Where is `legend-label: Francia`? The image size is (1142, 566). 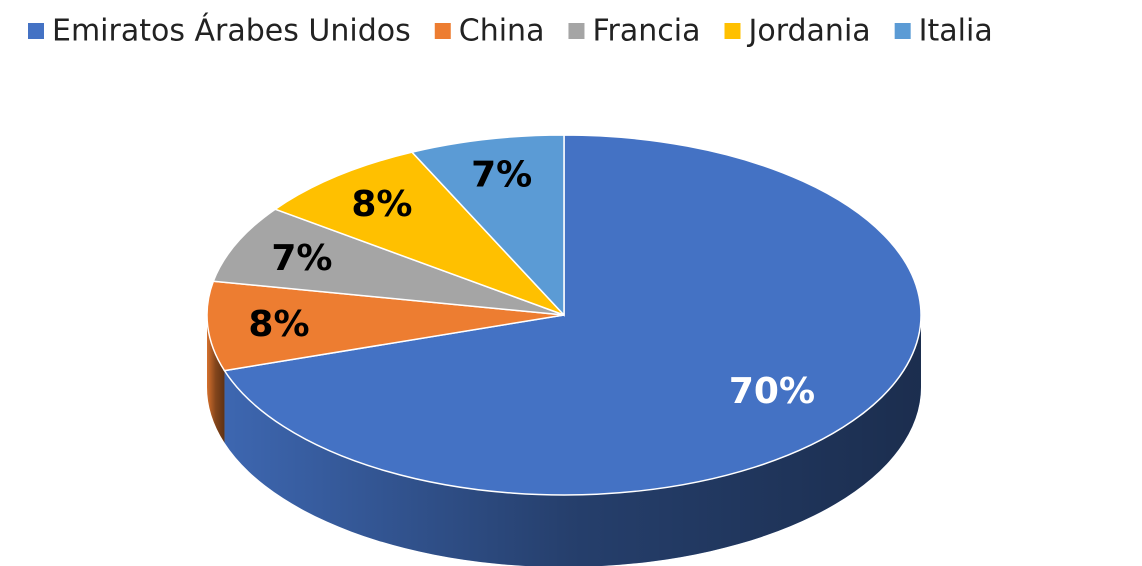
legend-label: Francia is located at coordinates (646, 31).